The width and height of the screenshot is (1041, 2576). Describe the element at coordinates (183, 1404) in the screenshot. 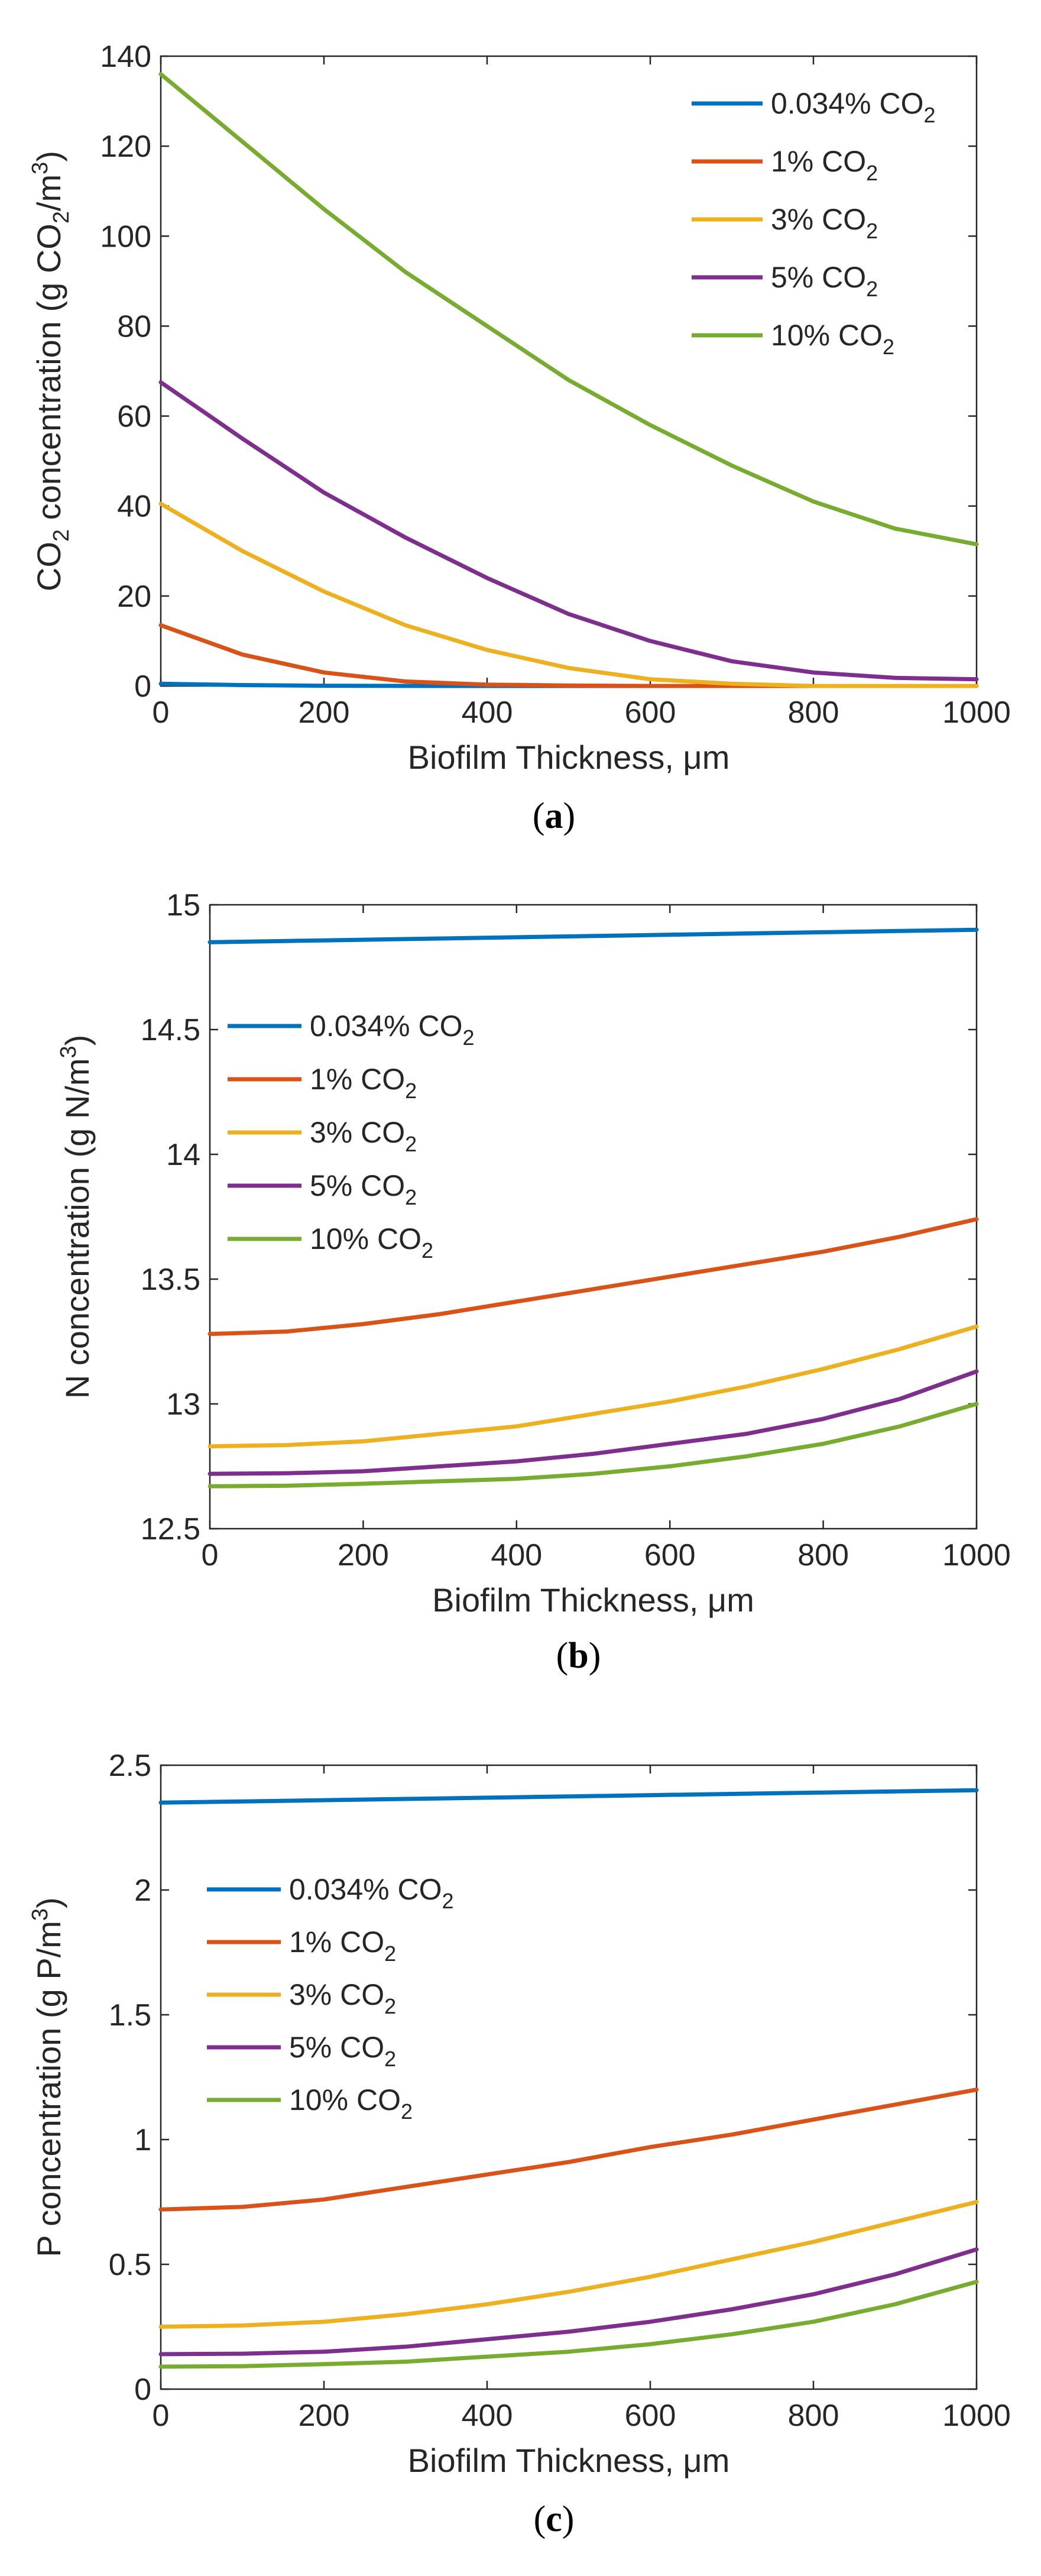

I see `y-tick-label: 13` at that location.